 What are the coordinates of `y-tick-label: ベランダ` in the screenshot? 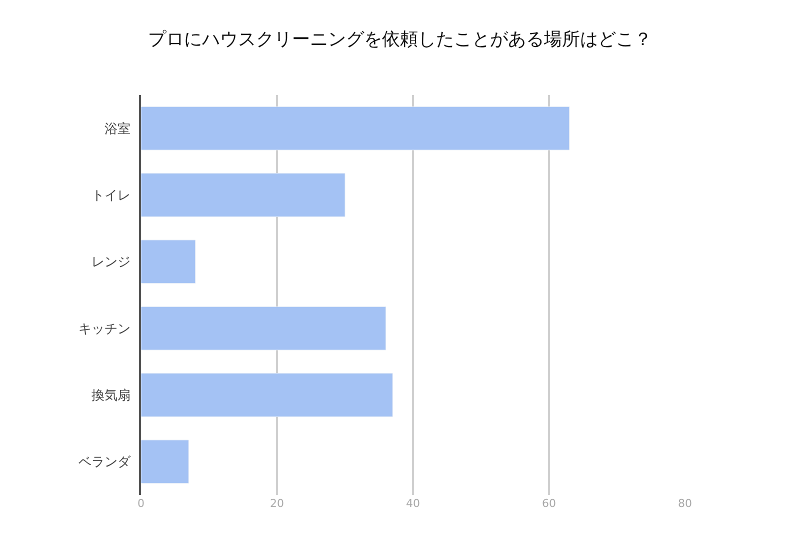 It's located at (105, 462).